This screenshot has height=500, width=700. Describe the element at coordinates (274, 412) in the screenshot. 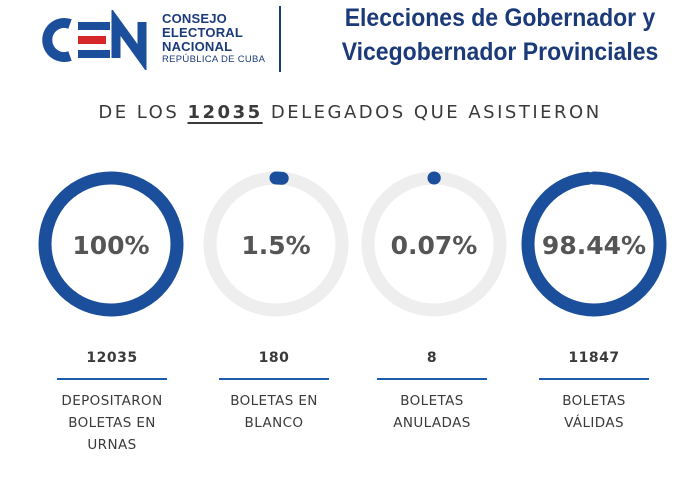

I see `stat-label: BOLETAS EN BLANCO` at that location.